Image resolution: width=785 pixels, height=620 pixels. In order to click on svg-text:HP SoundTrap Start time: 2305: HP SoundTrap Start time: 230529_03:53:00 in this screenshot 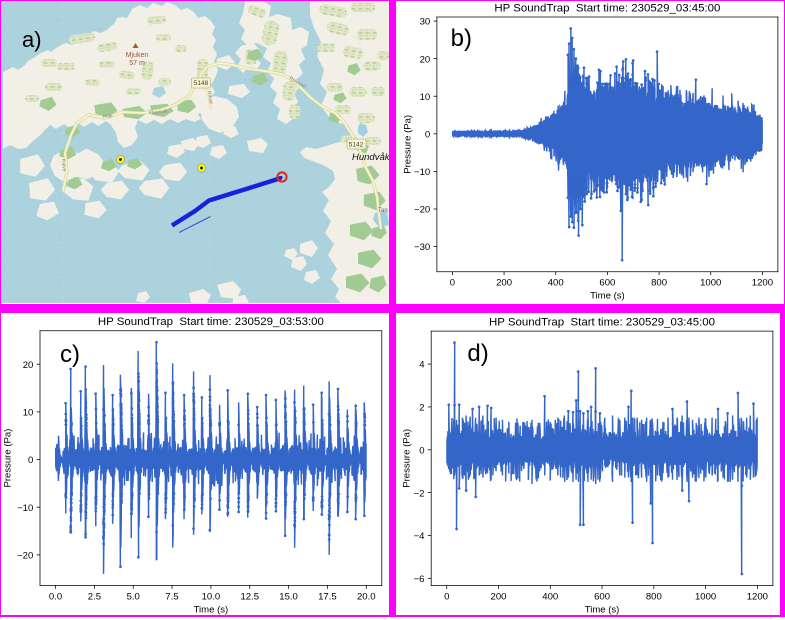, I will do `click(211, 322)`.